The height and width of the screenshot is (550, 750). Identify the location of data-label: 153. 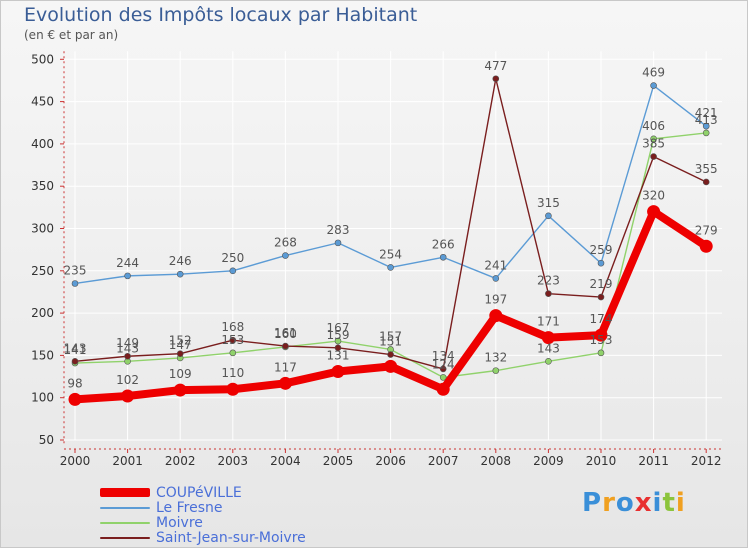
(601, 340).